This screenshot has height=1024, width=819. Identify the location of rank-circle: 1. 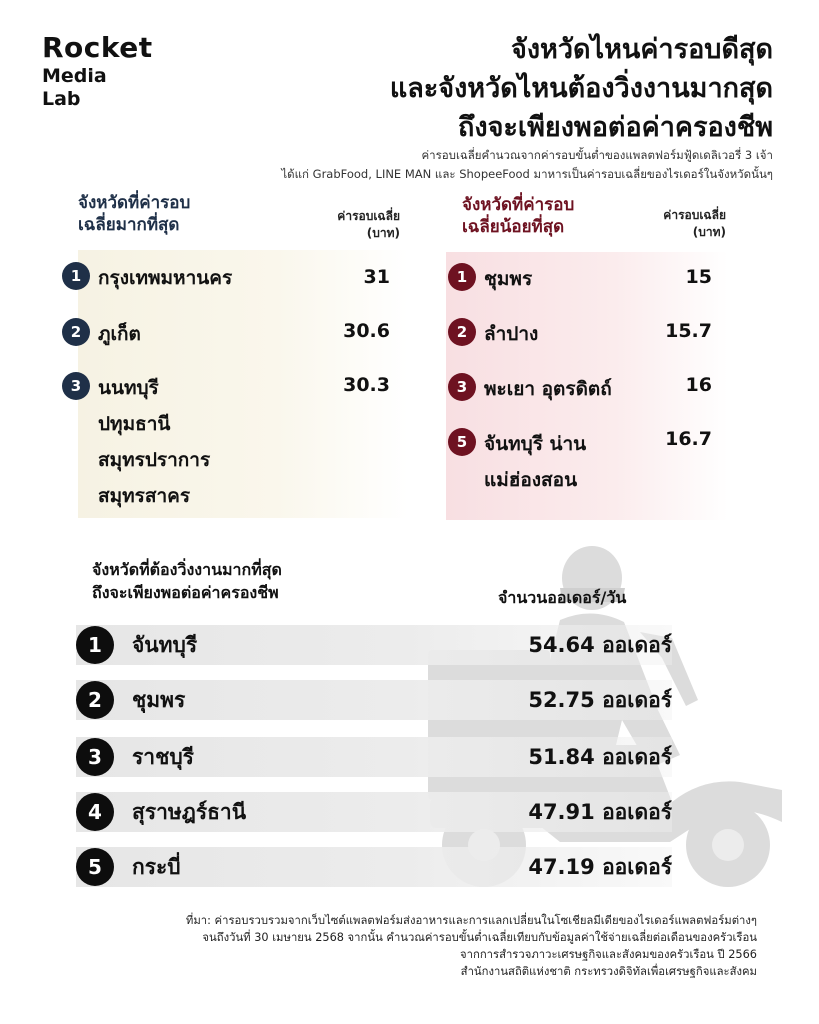
(95, 645).